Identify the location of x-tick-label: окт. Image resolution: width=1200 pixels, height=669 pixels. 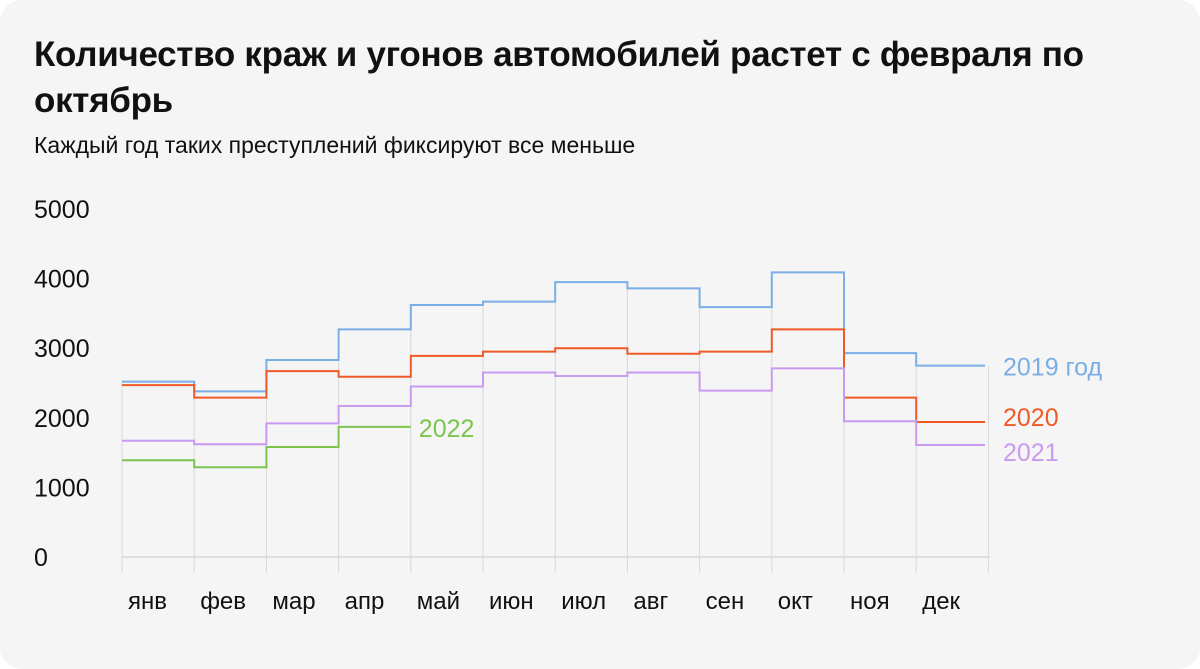
(795, 601).